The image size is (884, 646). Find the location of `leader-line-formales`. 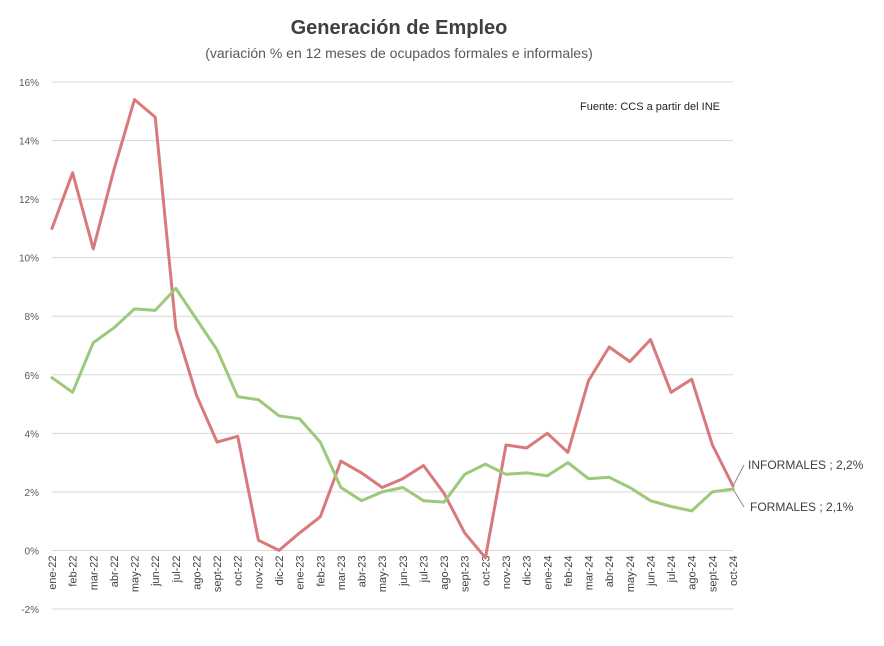

leader-line-formales is located at coordinates (738, 498).